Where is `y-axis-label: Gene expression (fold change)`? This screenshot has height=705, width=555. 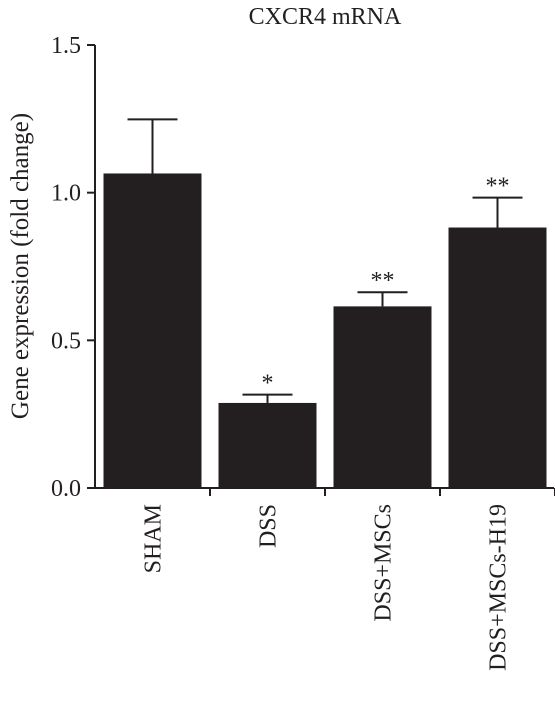
y-axis-label: Gene expression (fold change) is located at coordinates (20, 266).